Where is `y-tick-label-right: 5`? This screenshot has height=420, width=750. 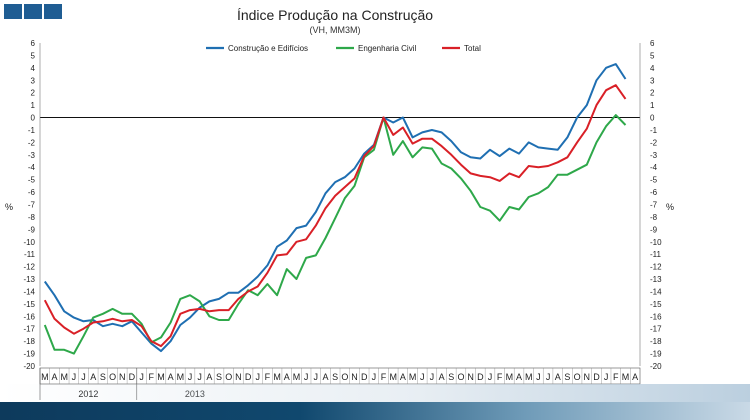
y-tick-label-right: 5 is located at coordinates (652, 55).